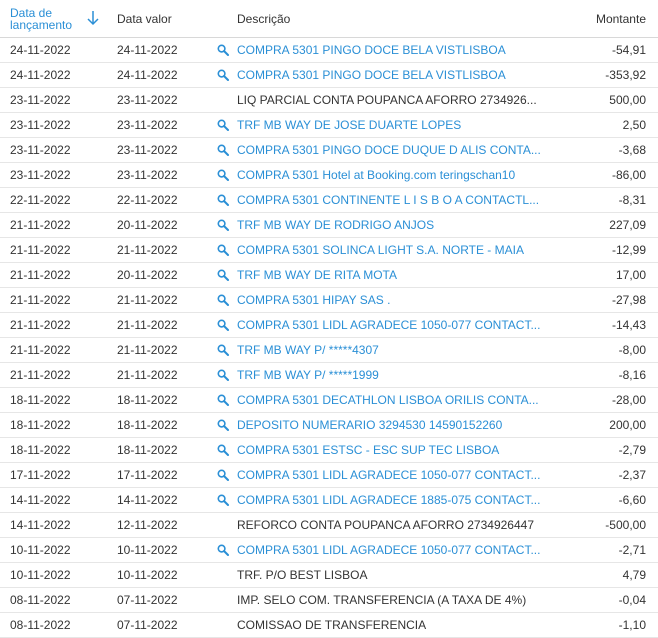  I want to click on montante-cell: -6,60, so click(632, 500).